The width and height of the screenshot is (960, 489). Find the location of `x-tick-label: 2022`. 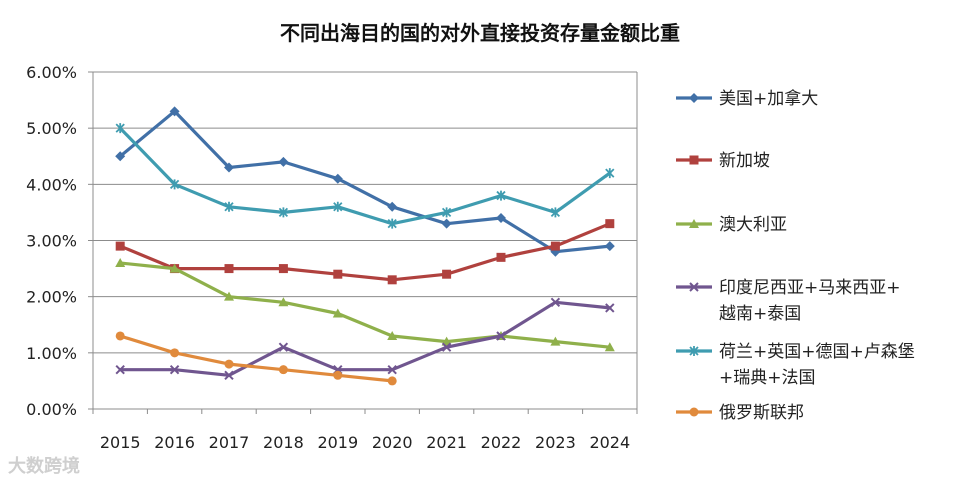

x-tick-label: 2022 is located at coordinates (501, 442).